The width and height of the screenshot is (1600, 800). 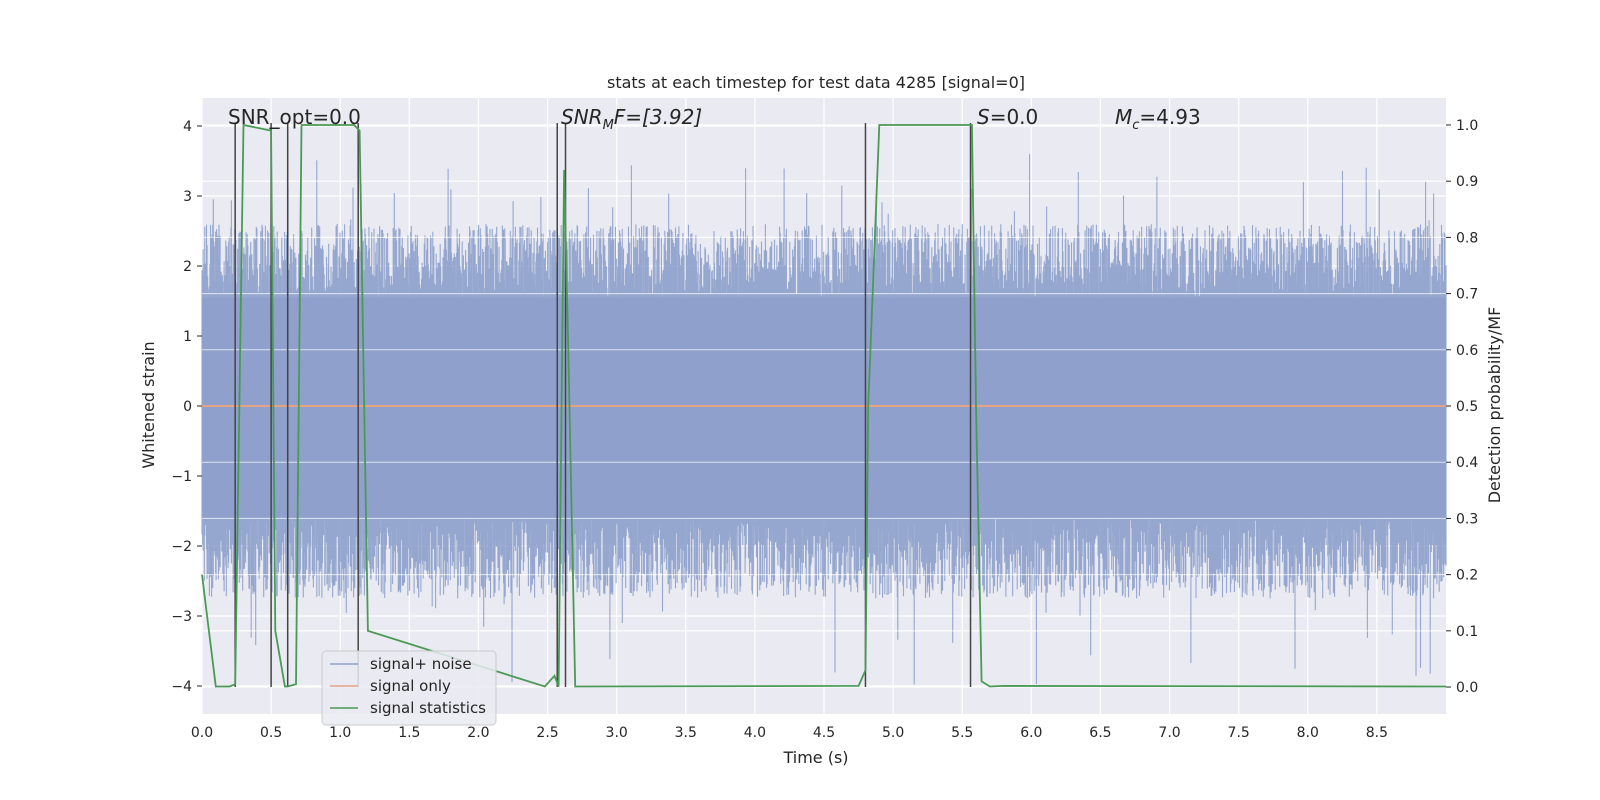 What do you see at coordinates (824, 733) in the screenshot?
I see `x-tick-label: 4.5` at bounding box center [824, 733].